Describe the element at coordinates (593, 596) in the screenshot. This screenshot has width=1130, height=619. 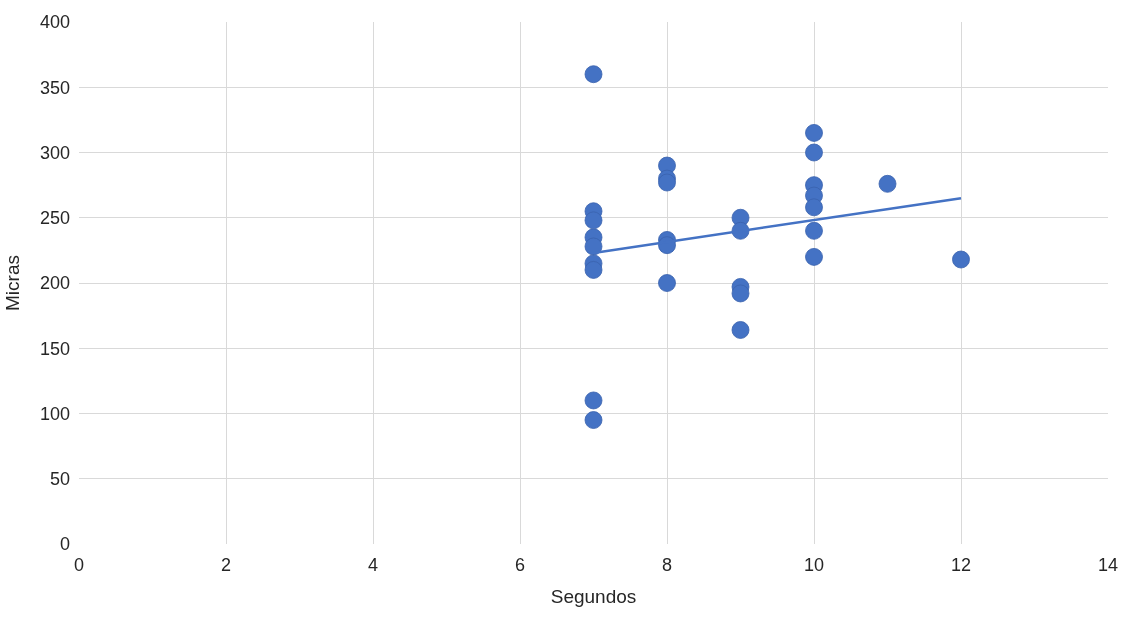
I see `x-axis-title: Segundos` at that location.